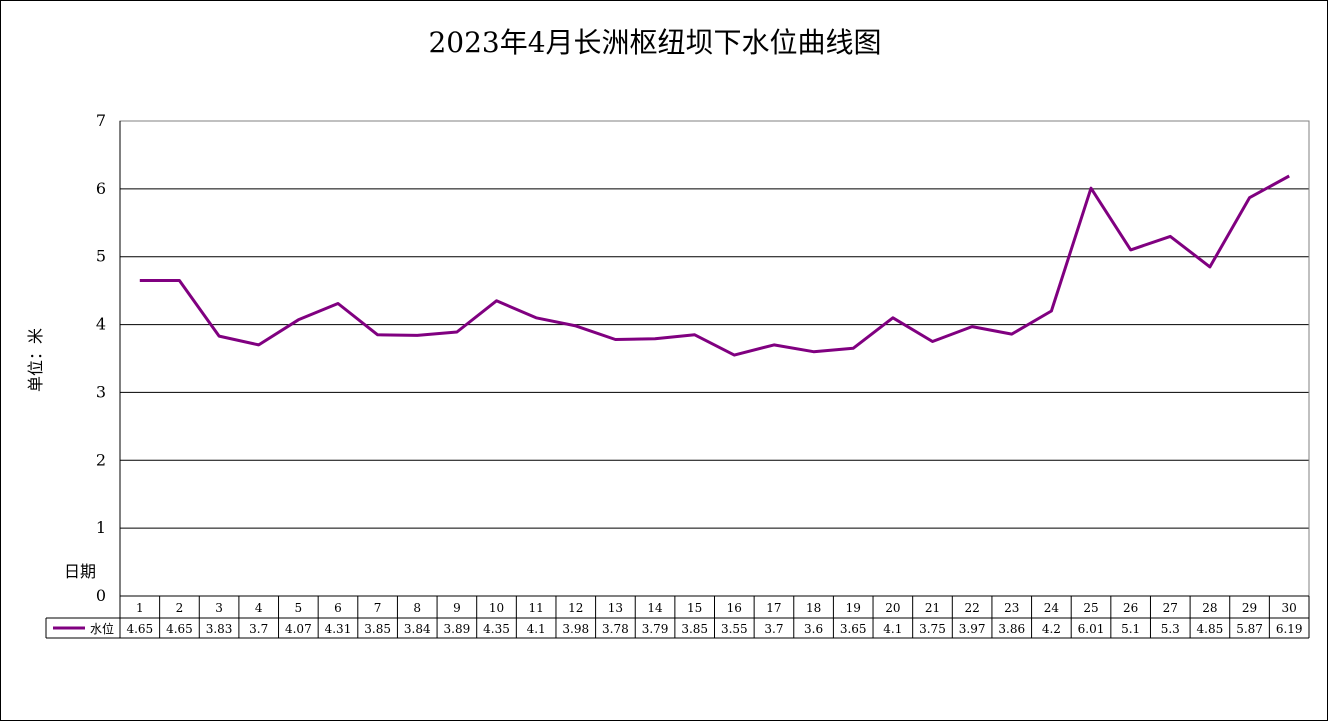 This screenshot has width=1328, height=721. Describe the element at coordinates (1011, 608) in the screenshot. I see `x-tick-label: 23` at that location.